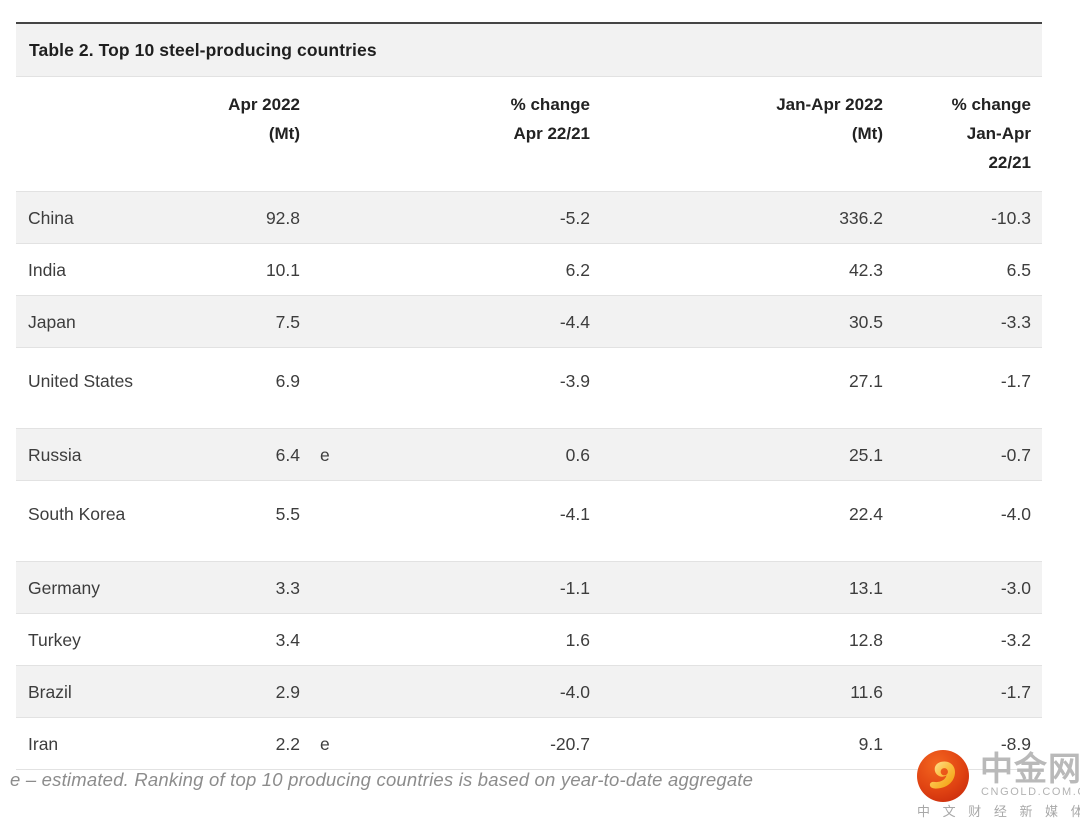  I want to click on cell-apr-mt: 6.4, so click(287, 455).